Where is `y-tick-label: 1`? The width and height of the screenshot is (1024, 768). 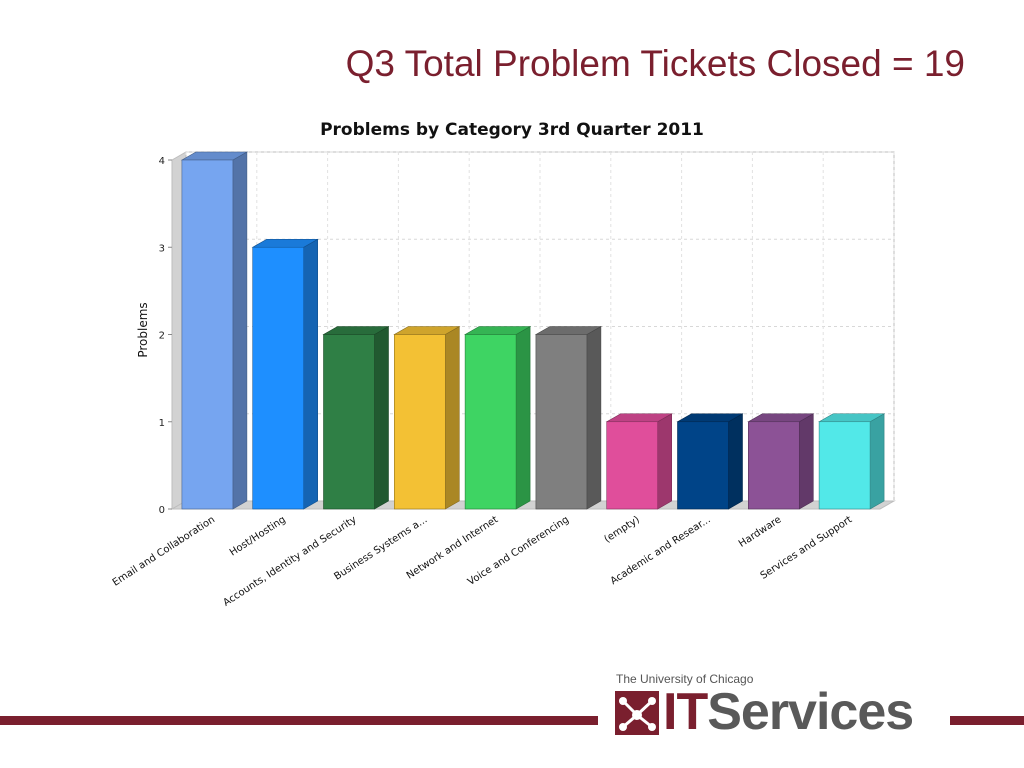 y-tick-label: 1 is located at coordinates (162, 423).